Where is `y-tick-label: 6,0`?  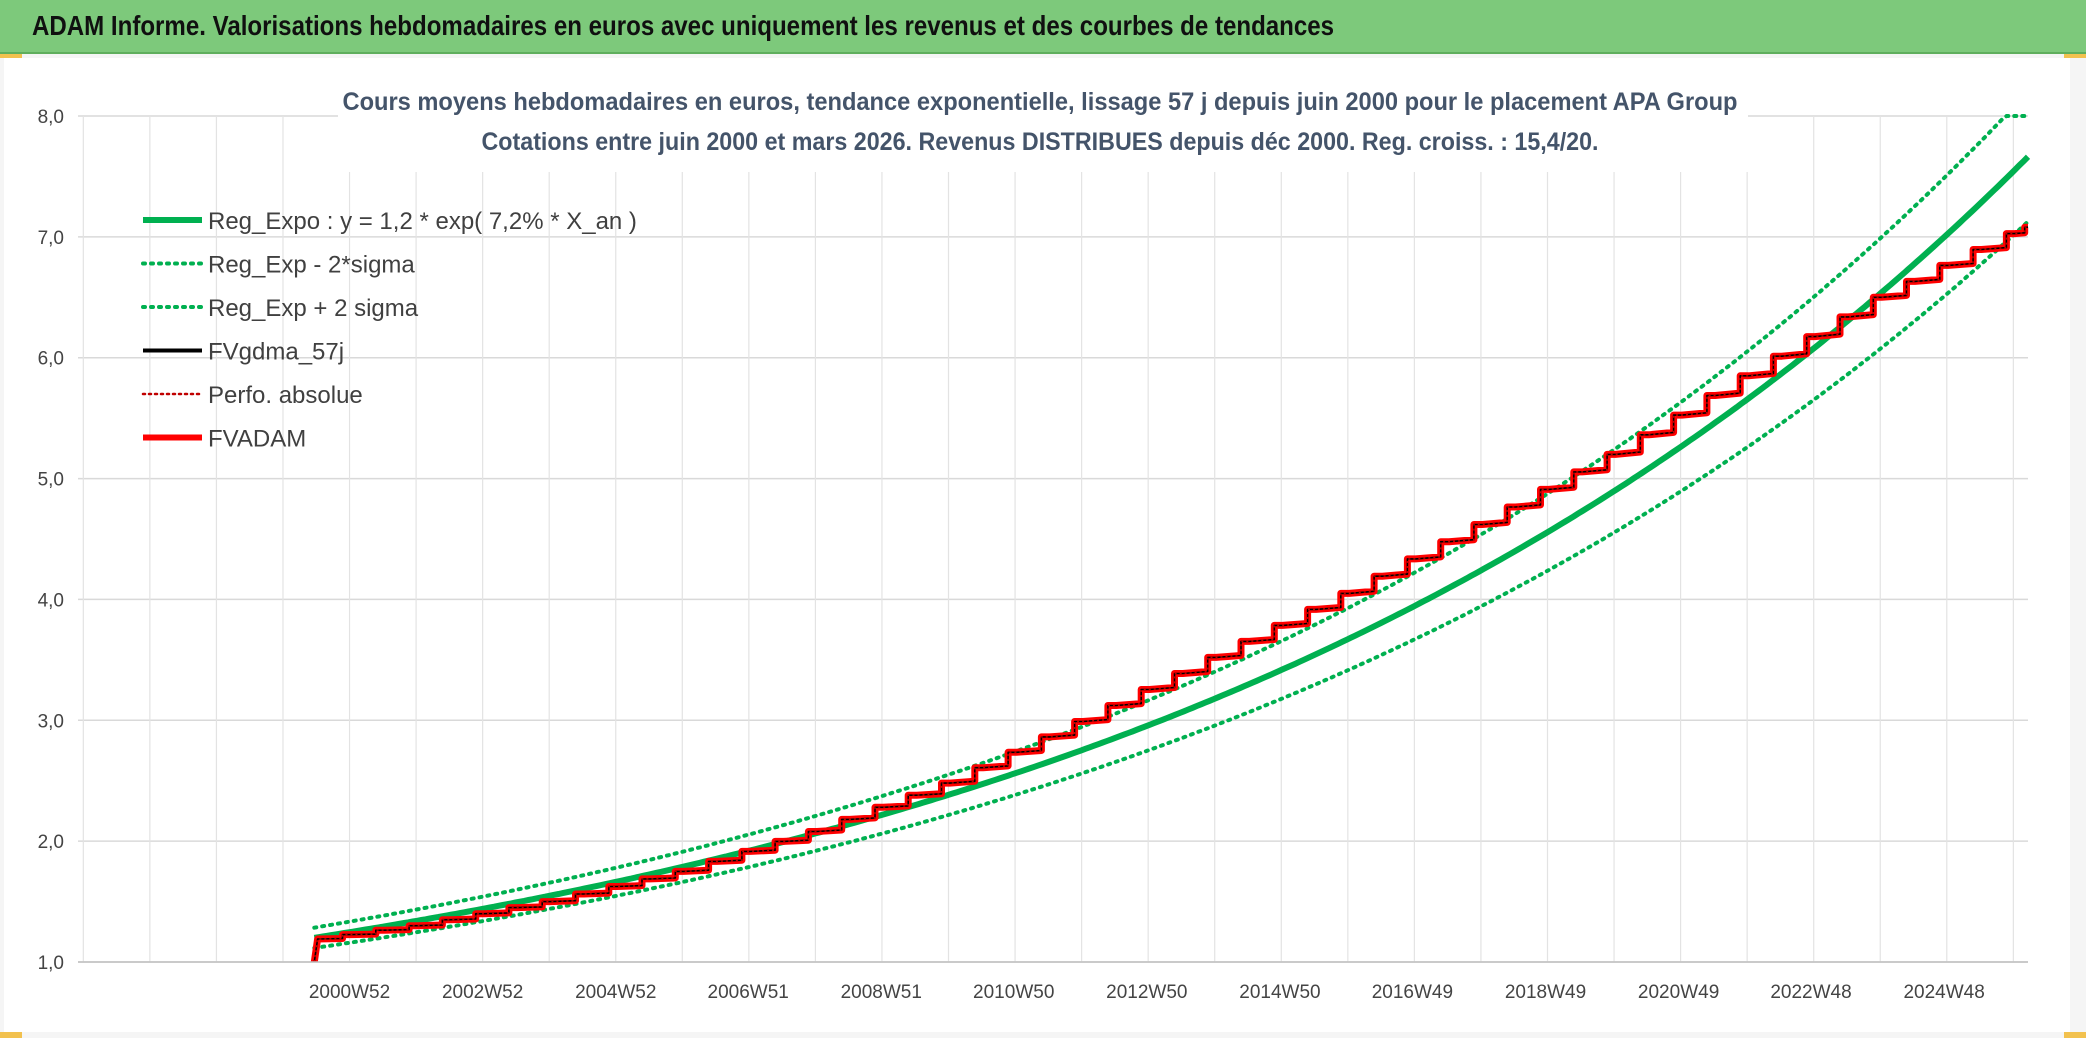 y-tick-label: 6,0 is located at coordinates (51, 359).